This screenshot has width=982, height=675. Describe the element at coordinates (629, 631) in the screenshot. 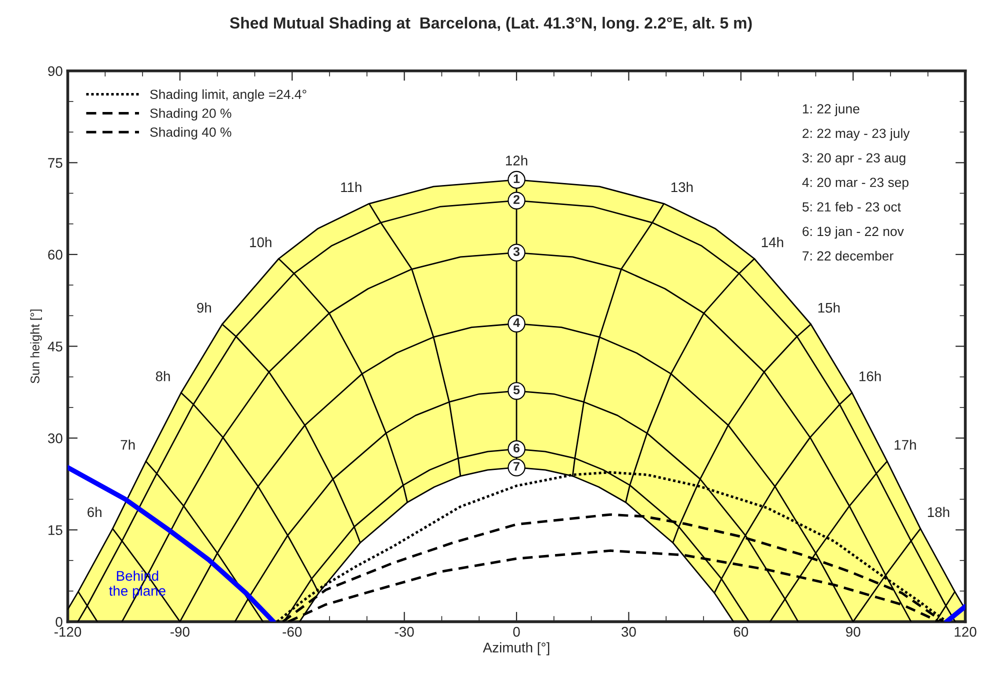

I see `x-tick-label: 30` at that location.